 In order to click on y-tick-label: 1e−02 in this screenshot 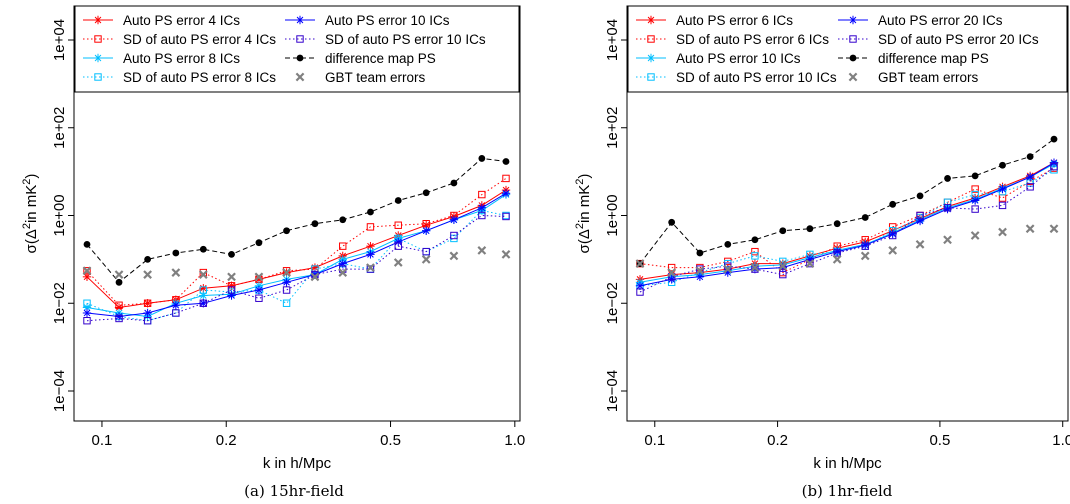, I will do `click(59, 303)`.